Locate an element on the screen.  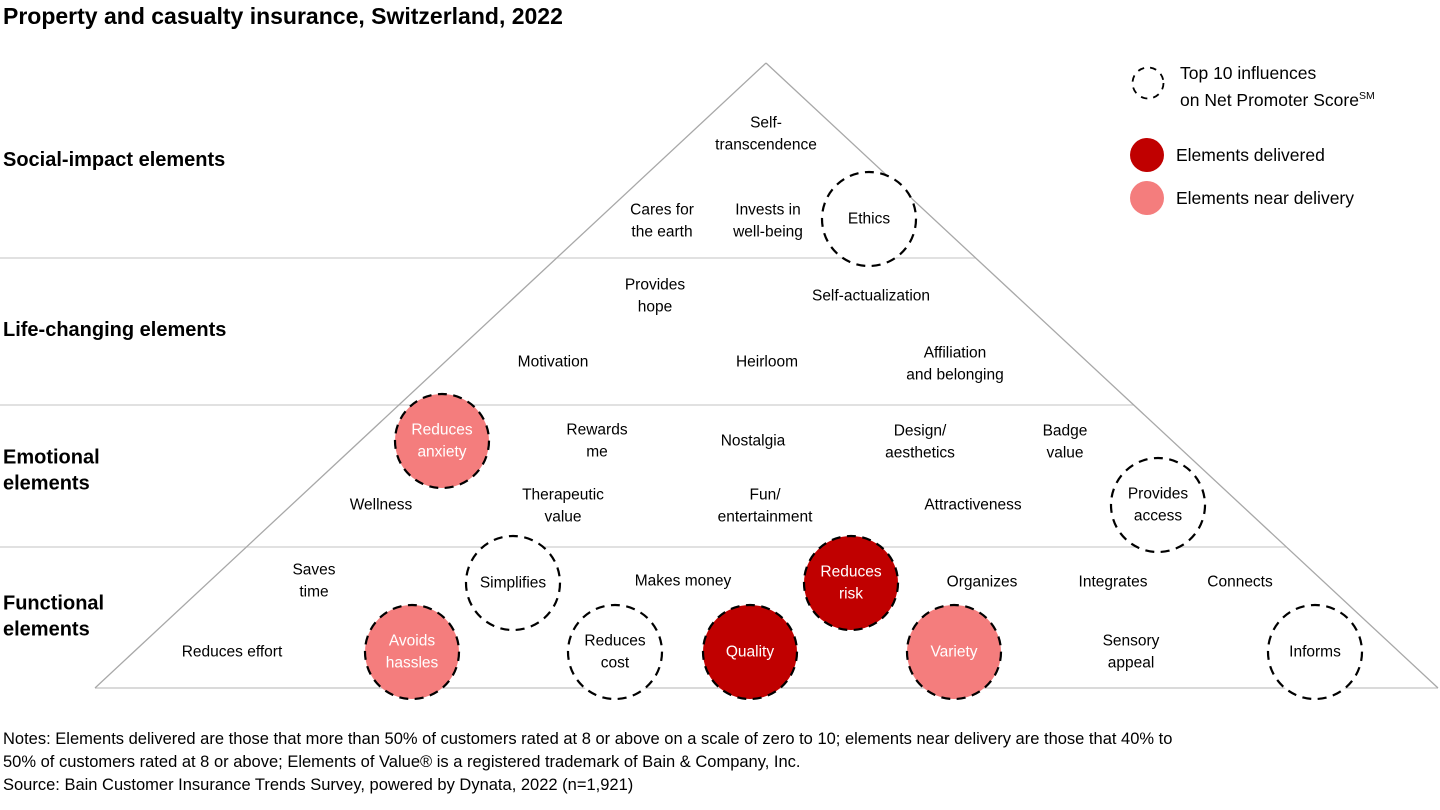
legend-row-delivered: Elements delivered is located at coordinates (1227, 155).